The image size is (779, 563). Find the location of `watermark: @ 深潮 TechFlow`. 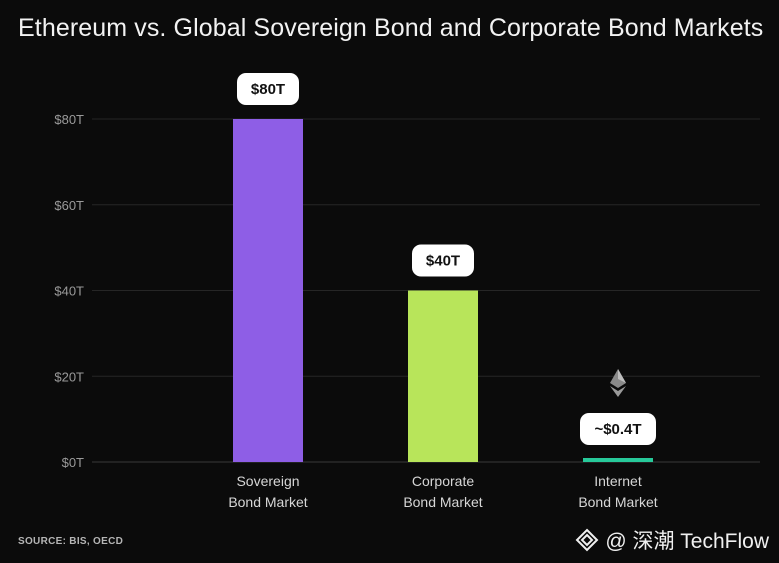

watermark: @ 深潮 TechFlow is located at coordinates (672, 540).